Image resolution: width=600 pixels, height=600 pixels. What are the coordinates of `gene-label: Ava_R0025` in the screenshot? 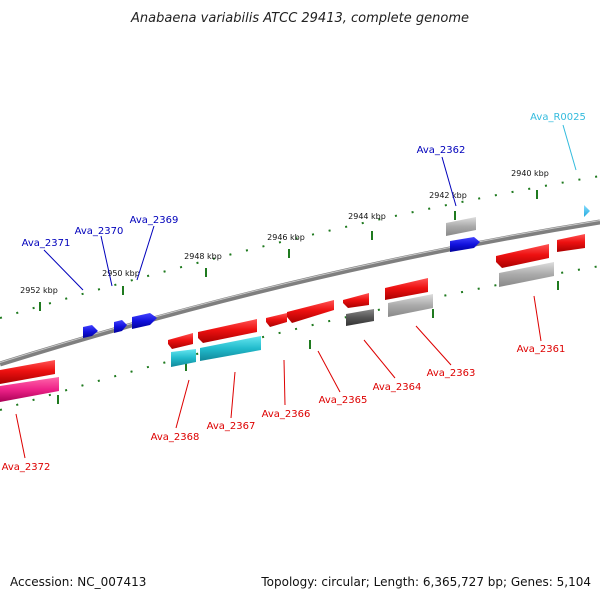 It's located at (558, 117).